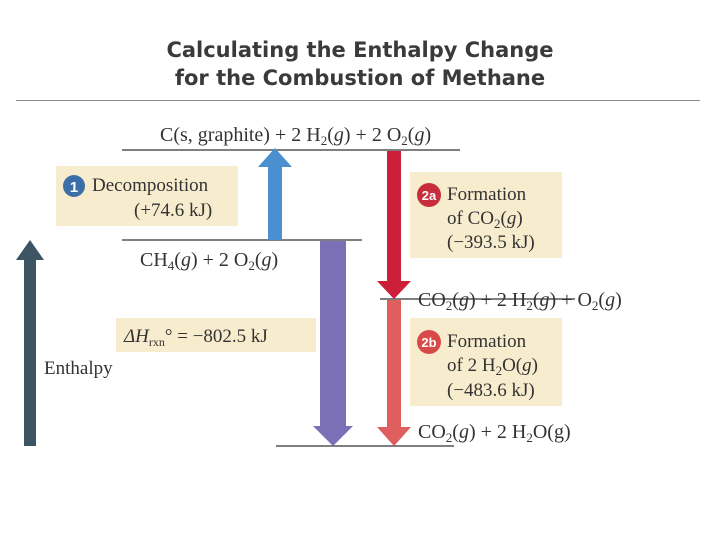  I want to click on step-2a-badge, so click(429, 195).